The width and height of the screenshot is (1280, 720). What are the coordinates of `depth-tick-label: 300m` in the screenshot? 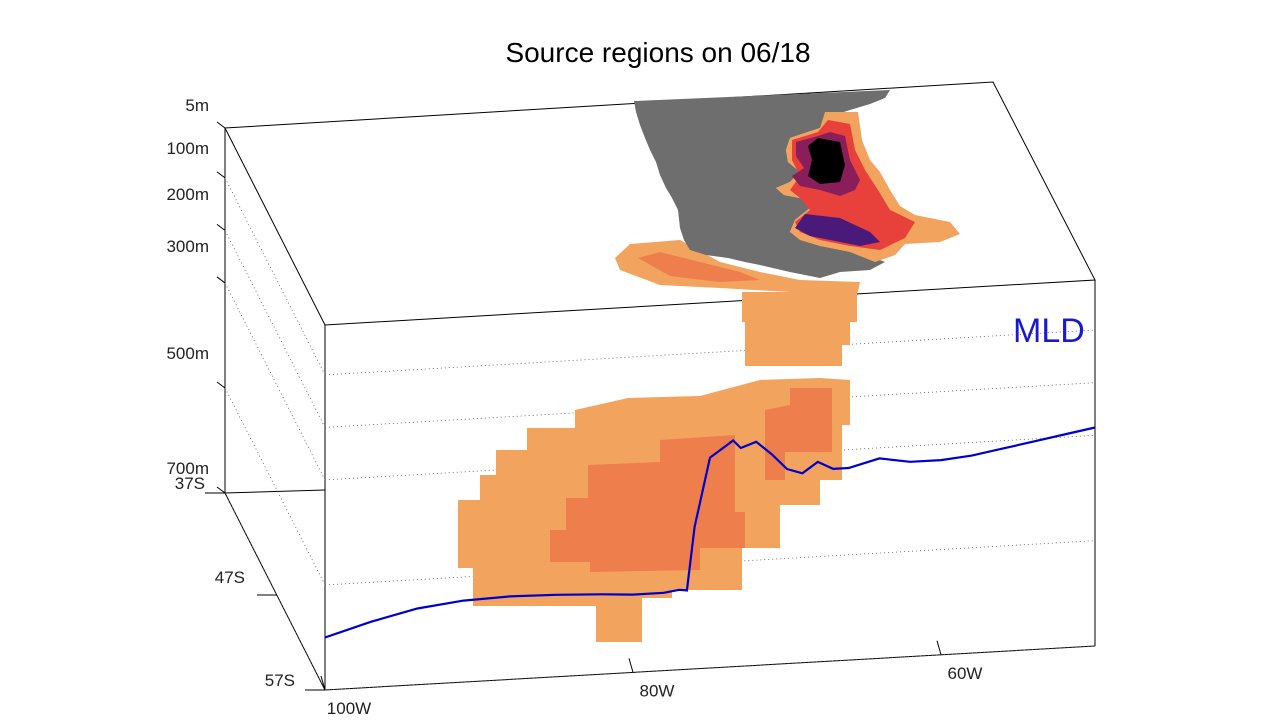 It's located at (187, 246).